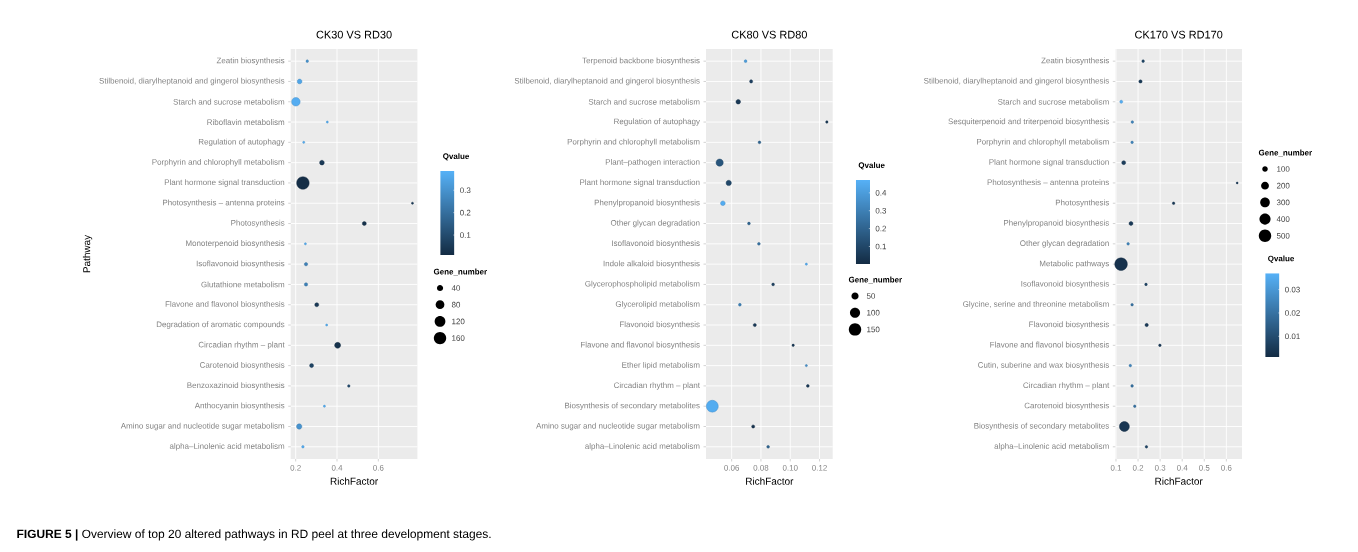  What do you see at coordinates (254, 535) in the screenshot?
I see `text: FIGURE 5 | Overview of top 20 altered pathways in RD peel at three development stages.` at bounding box center [254, 535].